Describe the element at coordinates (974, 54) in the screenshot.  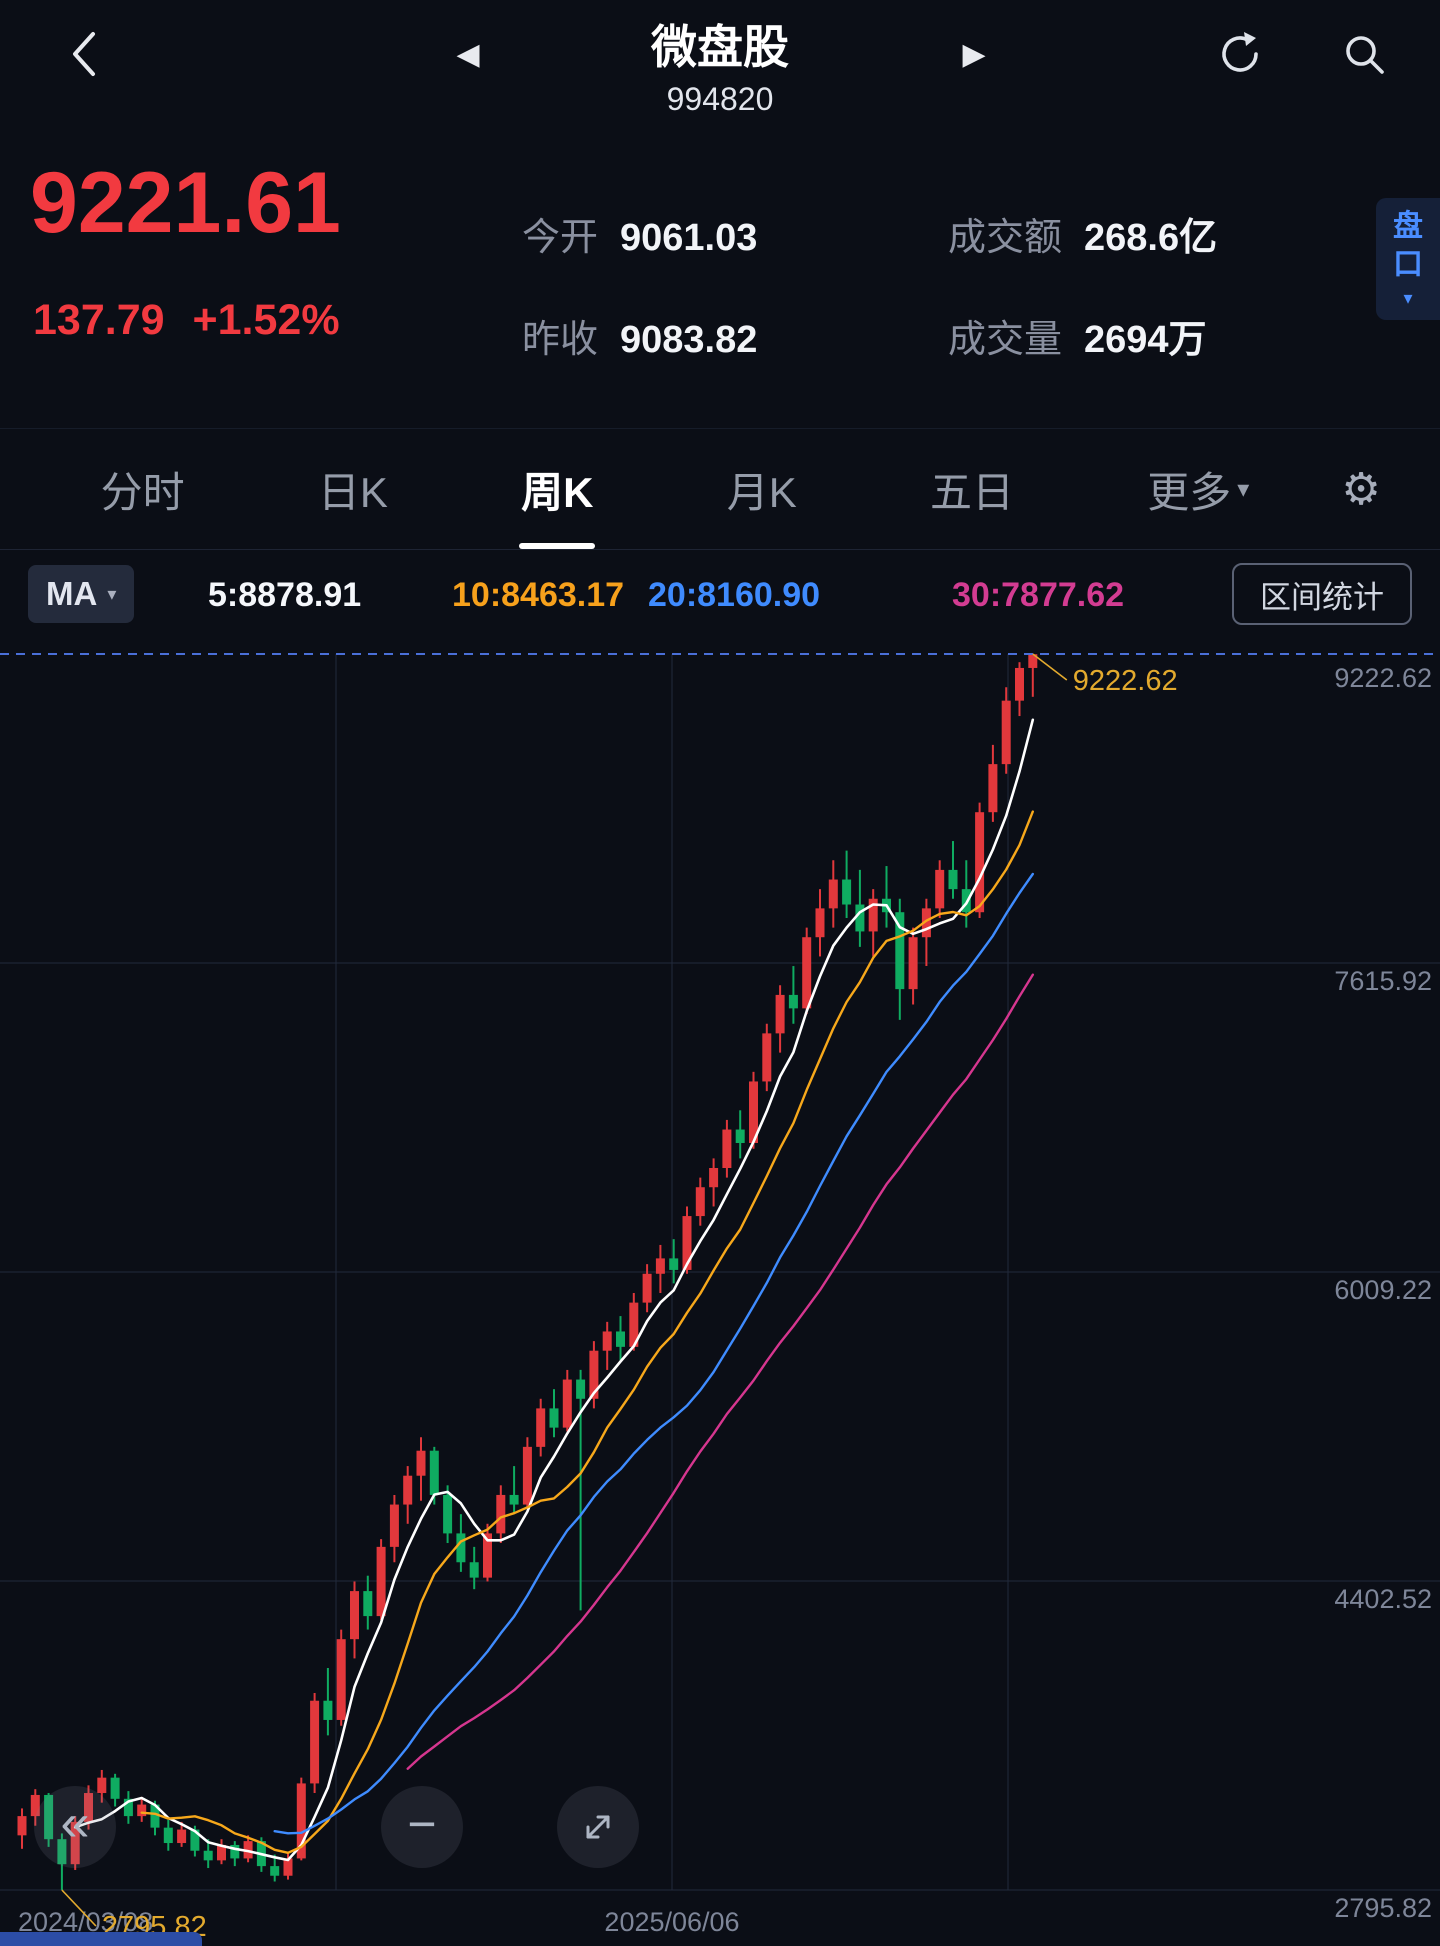
I see `next-stock-icon: ▶` at that location.